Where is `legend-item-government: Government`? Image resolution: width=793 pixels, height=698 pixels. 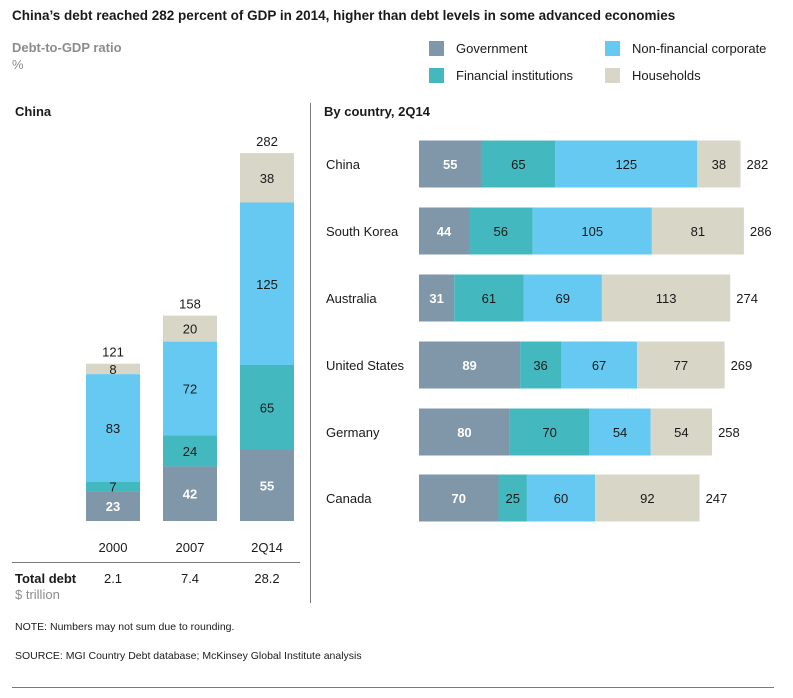
legend-item-government: Government is located at coordinates (478, 48).